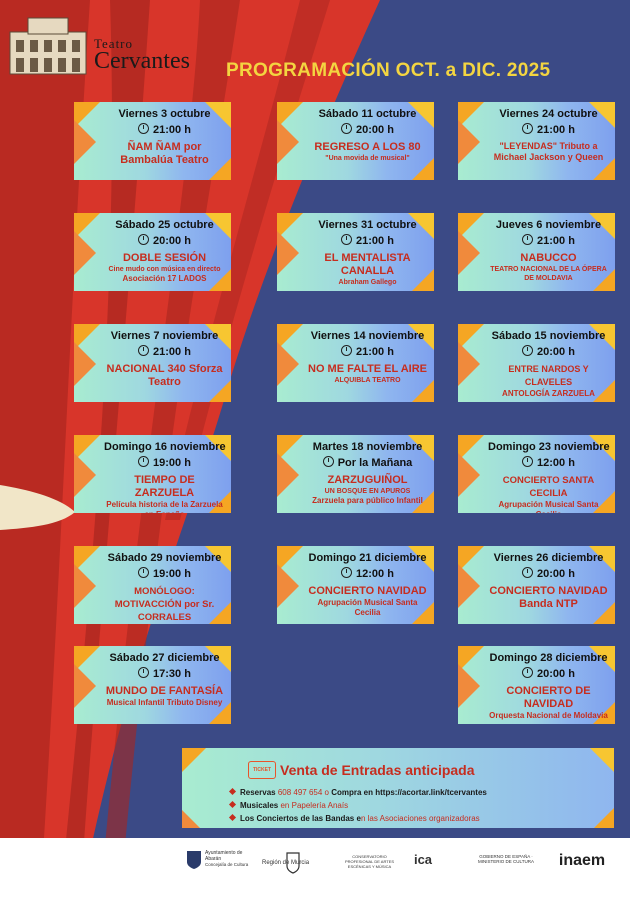 This screenshot has height=900, width=630. I want to click on abaran-crest-icon, so click(194, 860).